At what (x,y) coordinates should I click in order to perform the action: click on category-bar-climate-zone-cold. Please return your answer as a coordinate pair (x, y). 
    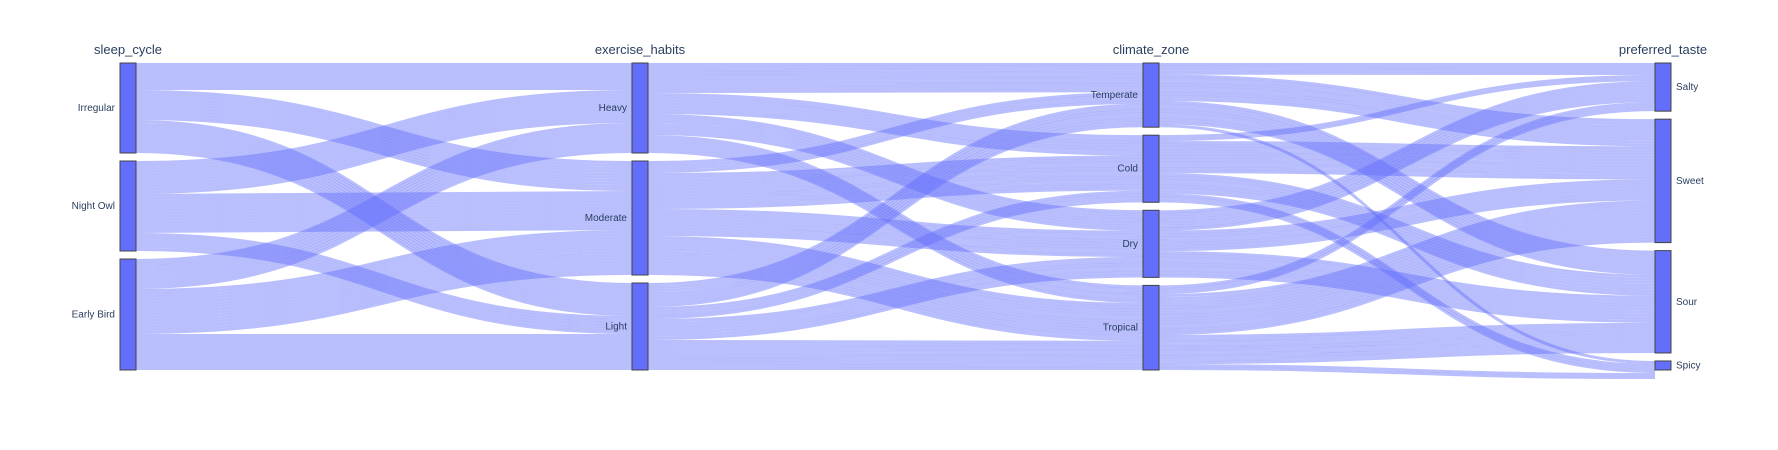
    Looking at the image, I should click on (1151, 168).